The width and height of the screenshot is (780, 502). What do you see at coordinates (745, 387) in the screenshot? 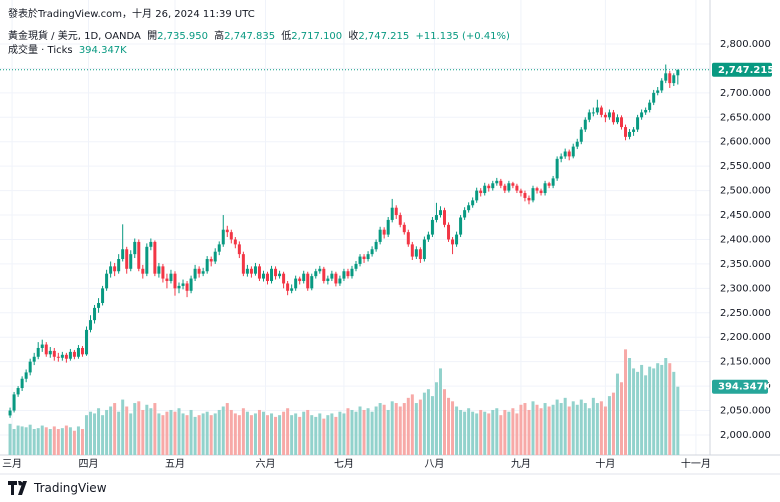
I see `volume-badge-label: 394.347K` at bounding box center [745, 387].